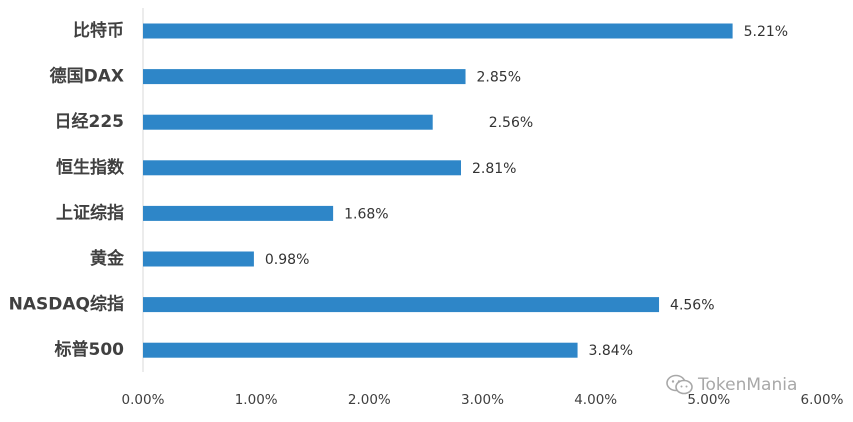 The width and height of the screenshot is (853, 422). I want to click on category-label: 黄金, so click(107, 258).